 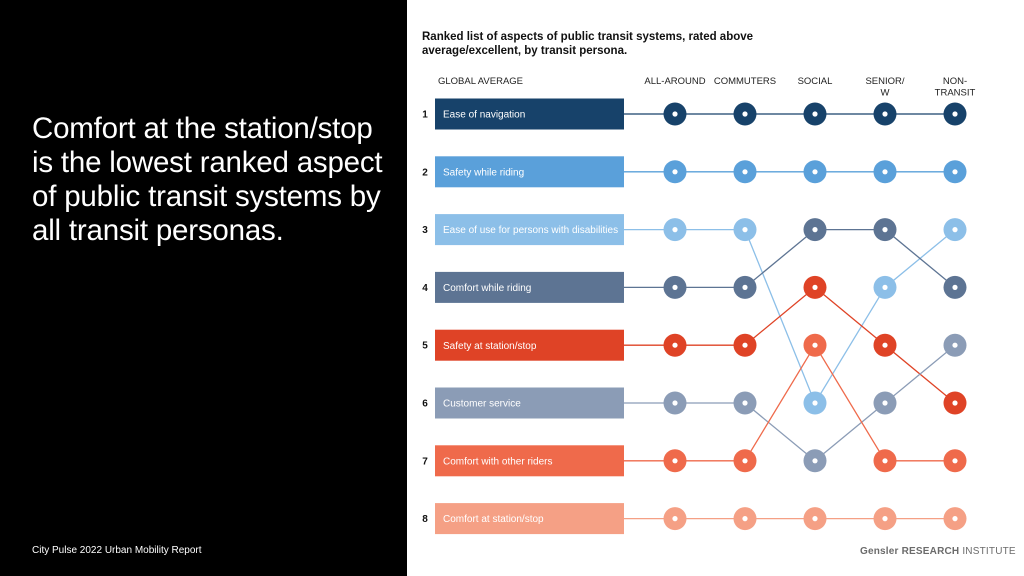 What do you see at coordinates (884, 87) in the screenshot?
I see `persona-header-senior: SENIOR/W` at bounding box center [884, 87].